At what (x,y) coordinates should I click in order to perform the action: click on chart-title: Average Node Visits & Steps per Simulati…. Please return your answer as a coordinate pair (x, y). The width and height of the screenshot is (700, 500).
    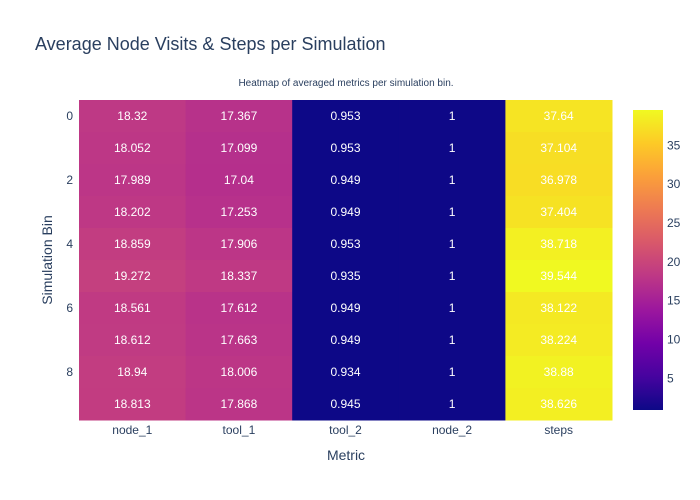
    Looking at the image, I should click on (210, 44).